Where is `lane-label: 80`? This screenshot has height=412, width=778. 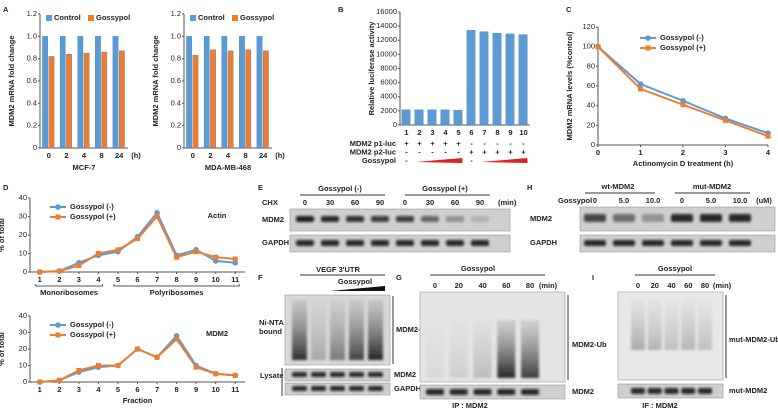 lane-label: 80 is located at coordinates (705, 285).